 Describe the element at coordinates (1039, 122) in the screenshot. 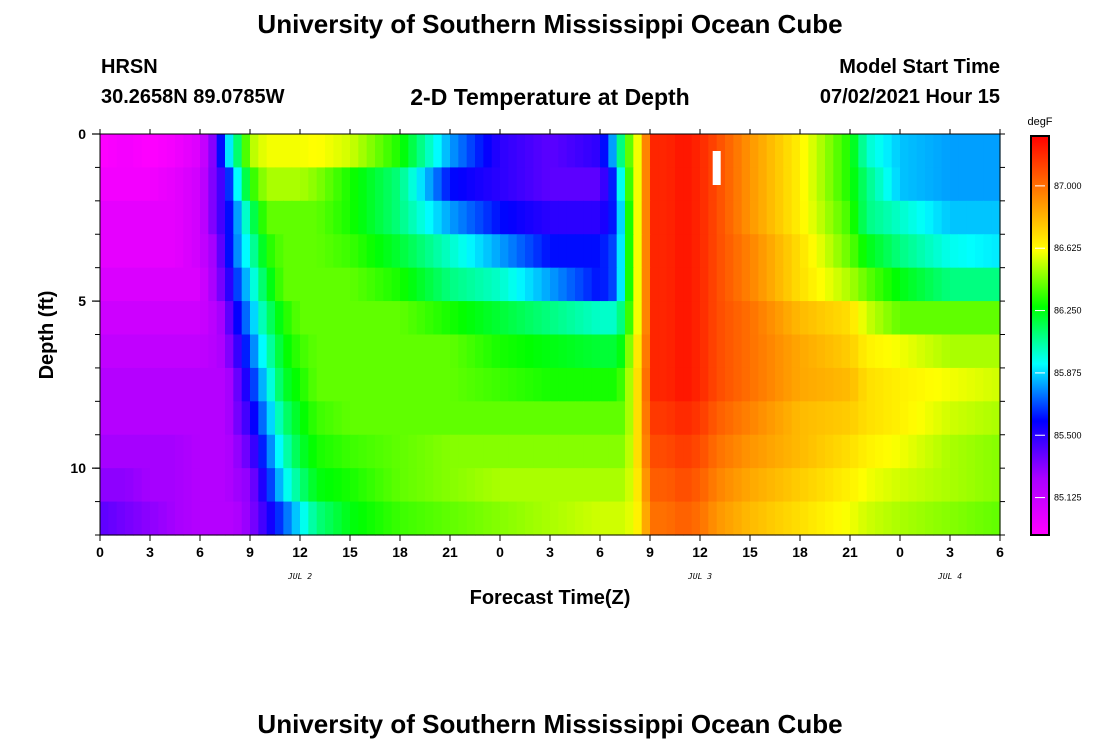

I see `colorbar-unit: degF` at that location.